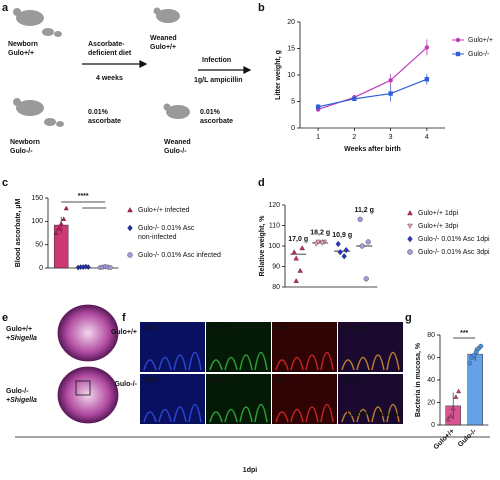 The width and height of the screenshot is (500, 480). What do you see at coordinates (318, 137) in the screenshot?
I see `x-tick-label: 1` at bounding box center [318, 137].